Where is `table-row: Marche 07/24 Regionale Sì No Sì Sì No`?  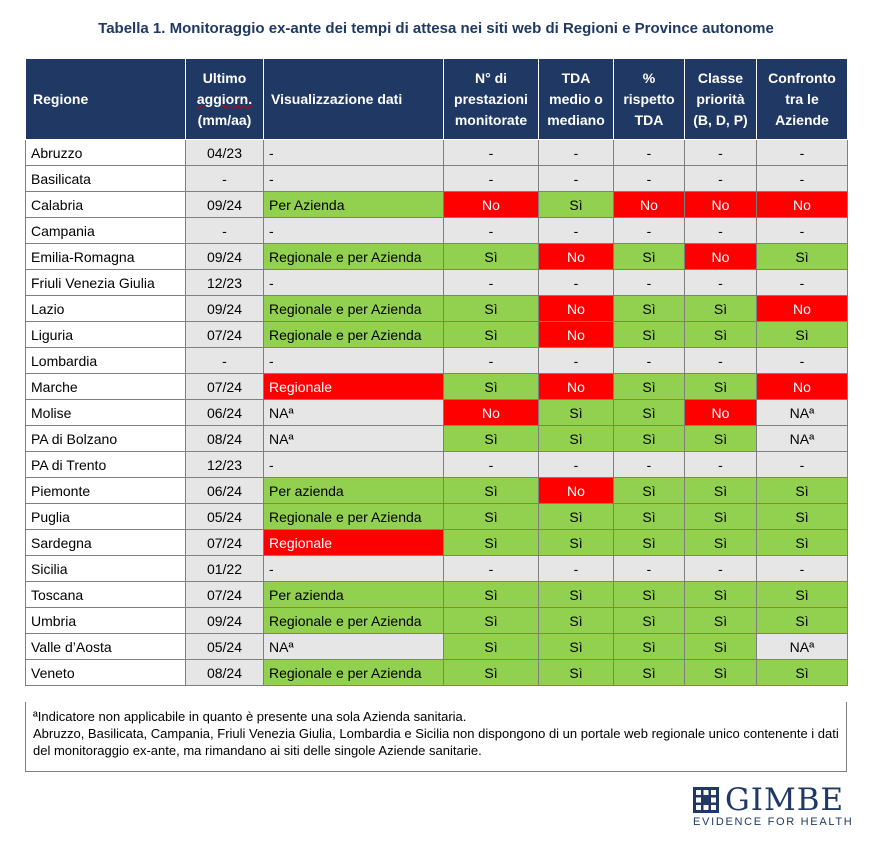
table-row: Marche 07/24 Regionale Sì No Sì Sì No is located at coordinates (436, 386).